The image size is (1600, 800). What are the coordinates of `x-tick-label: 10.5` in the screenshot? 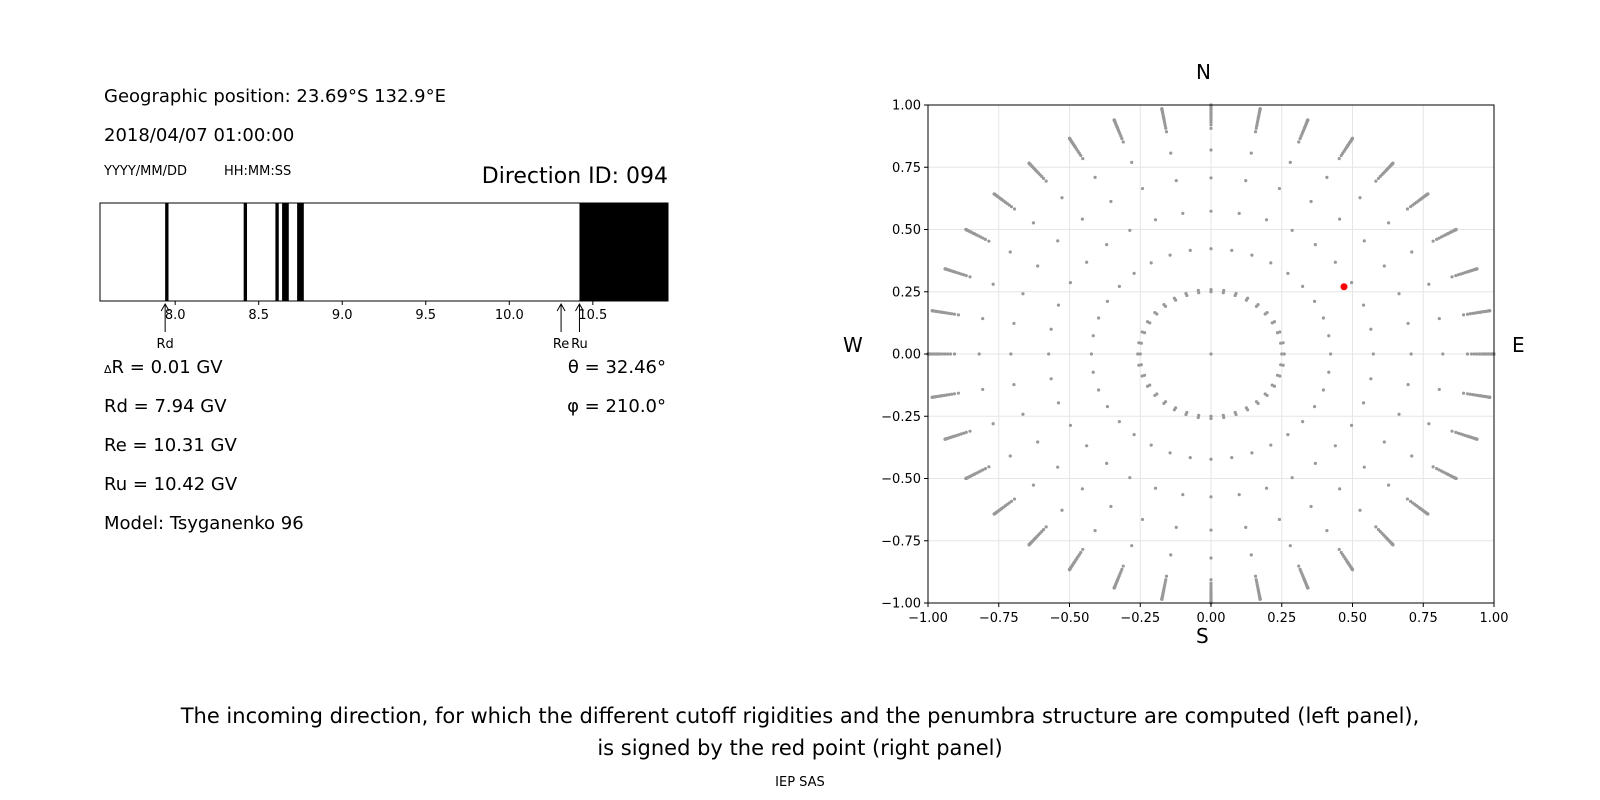 It's located at (592, 315).